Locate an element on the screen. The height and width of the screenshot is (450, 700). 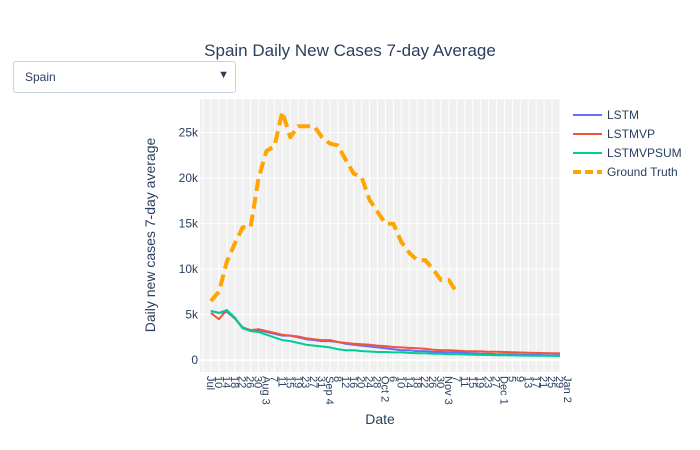
x-tick-label: 6 is located at coordinates (392, 379).